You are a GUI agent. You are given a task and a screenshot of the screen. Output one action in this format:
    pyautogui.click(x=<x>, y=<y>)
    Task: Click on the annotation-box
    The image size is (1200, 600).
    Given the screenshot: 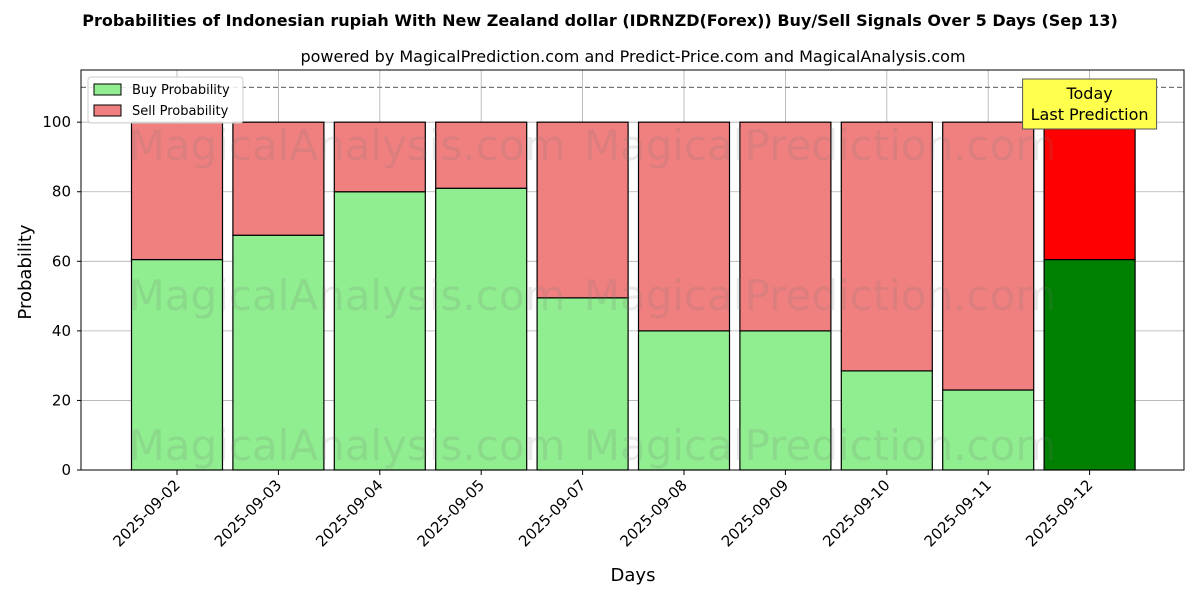 What is the action you would take?
    pyautogui.click(x=1090, y=104)
    